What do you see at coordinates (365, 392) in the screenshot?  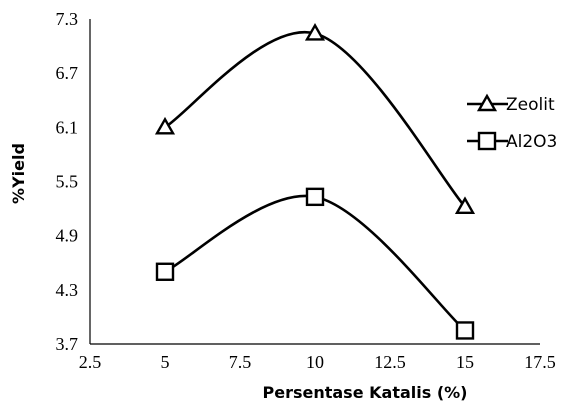 I see `x-axis-title: Persentase Katalis (%)` at bounding box center [365, 392].